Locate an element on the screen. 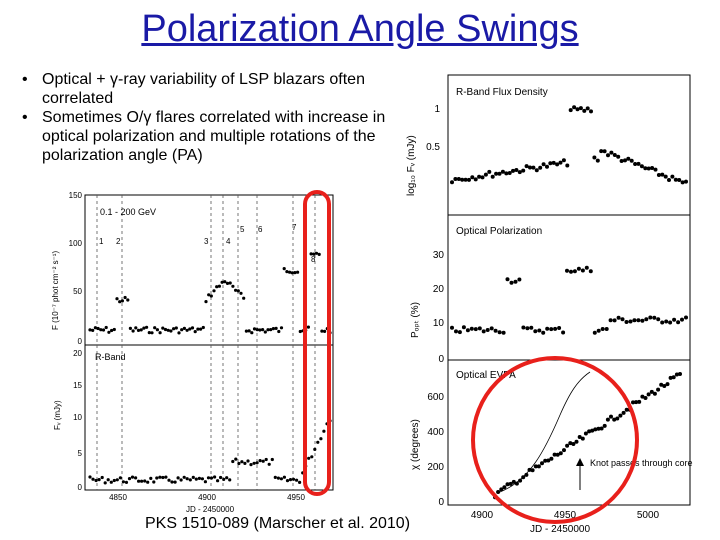  svg-text: 100 is located at coordinates (76, 243).